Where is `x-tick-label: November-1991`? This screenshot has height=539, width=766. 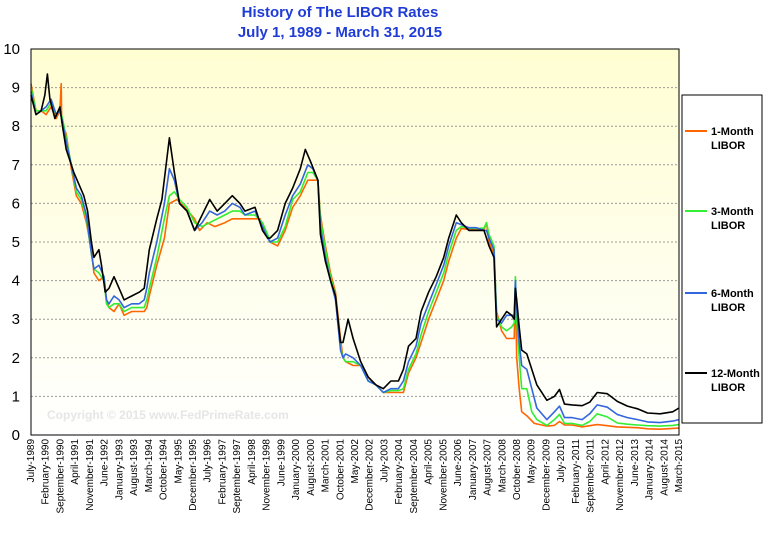 x-tick-label: November-1991 is located at coordinates (90, 475).